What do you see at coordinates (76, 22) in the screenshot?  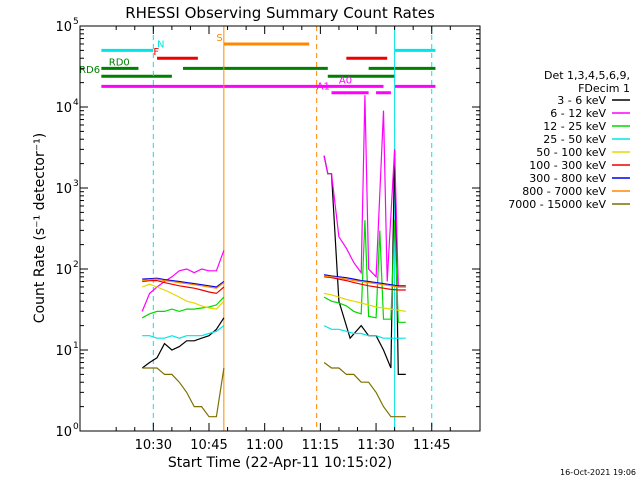 I see `y-tick-exponent: 5` at bounding box center [76, 22].